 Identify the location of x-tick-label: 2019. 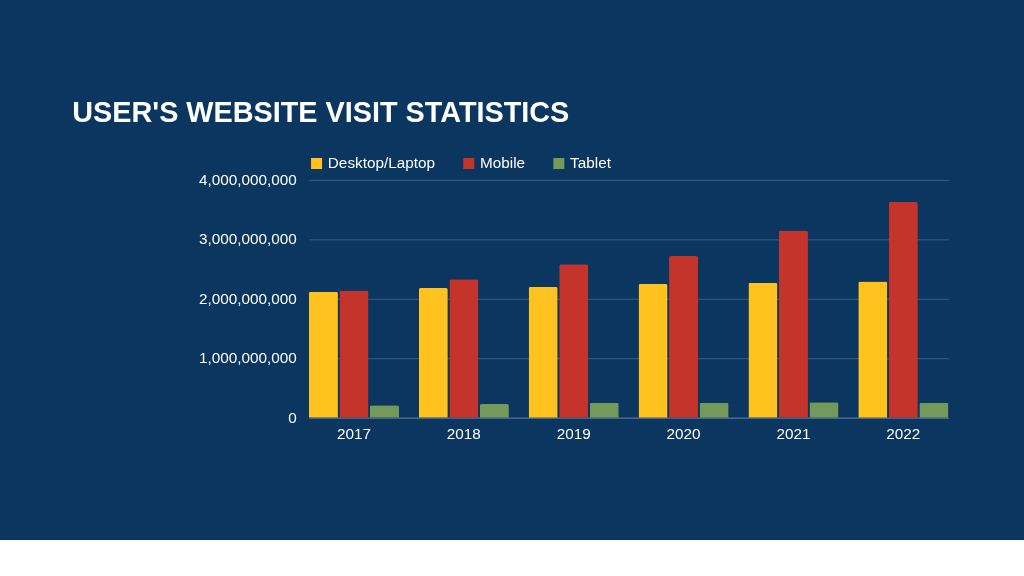
(573, 433).